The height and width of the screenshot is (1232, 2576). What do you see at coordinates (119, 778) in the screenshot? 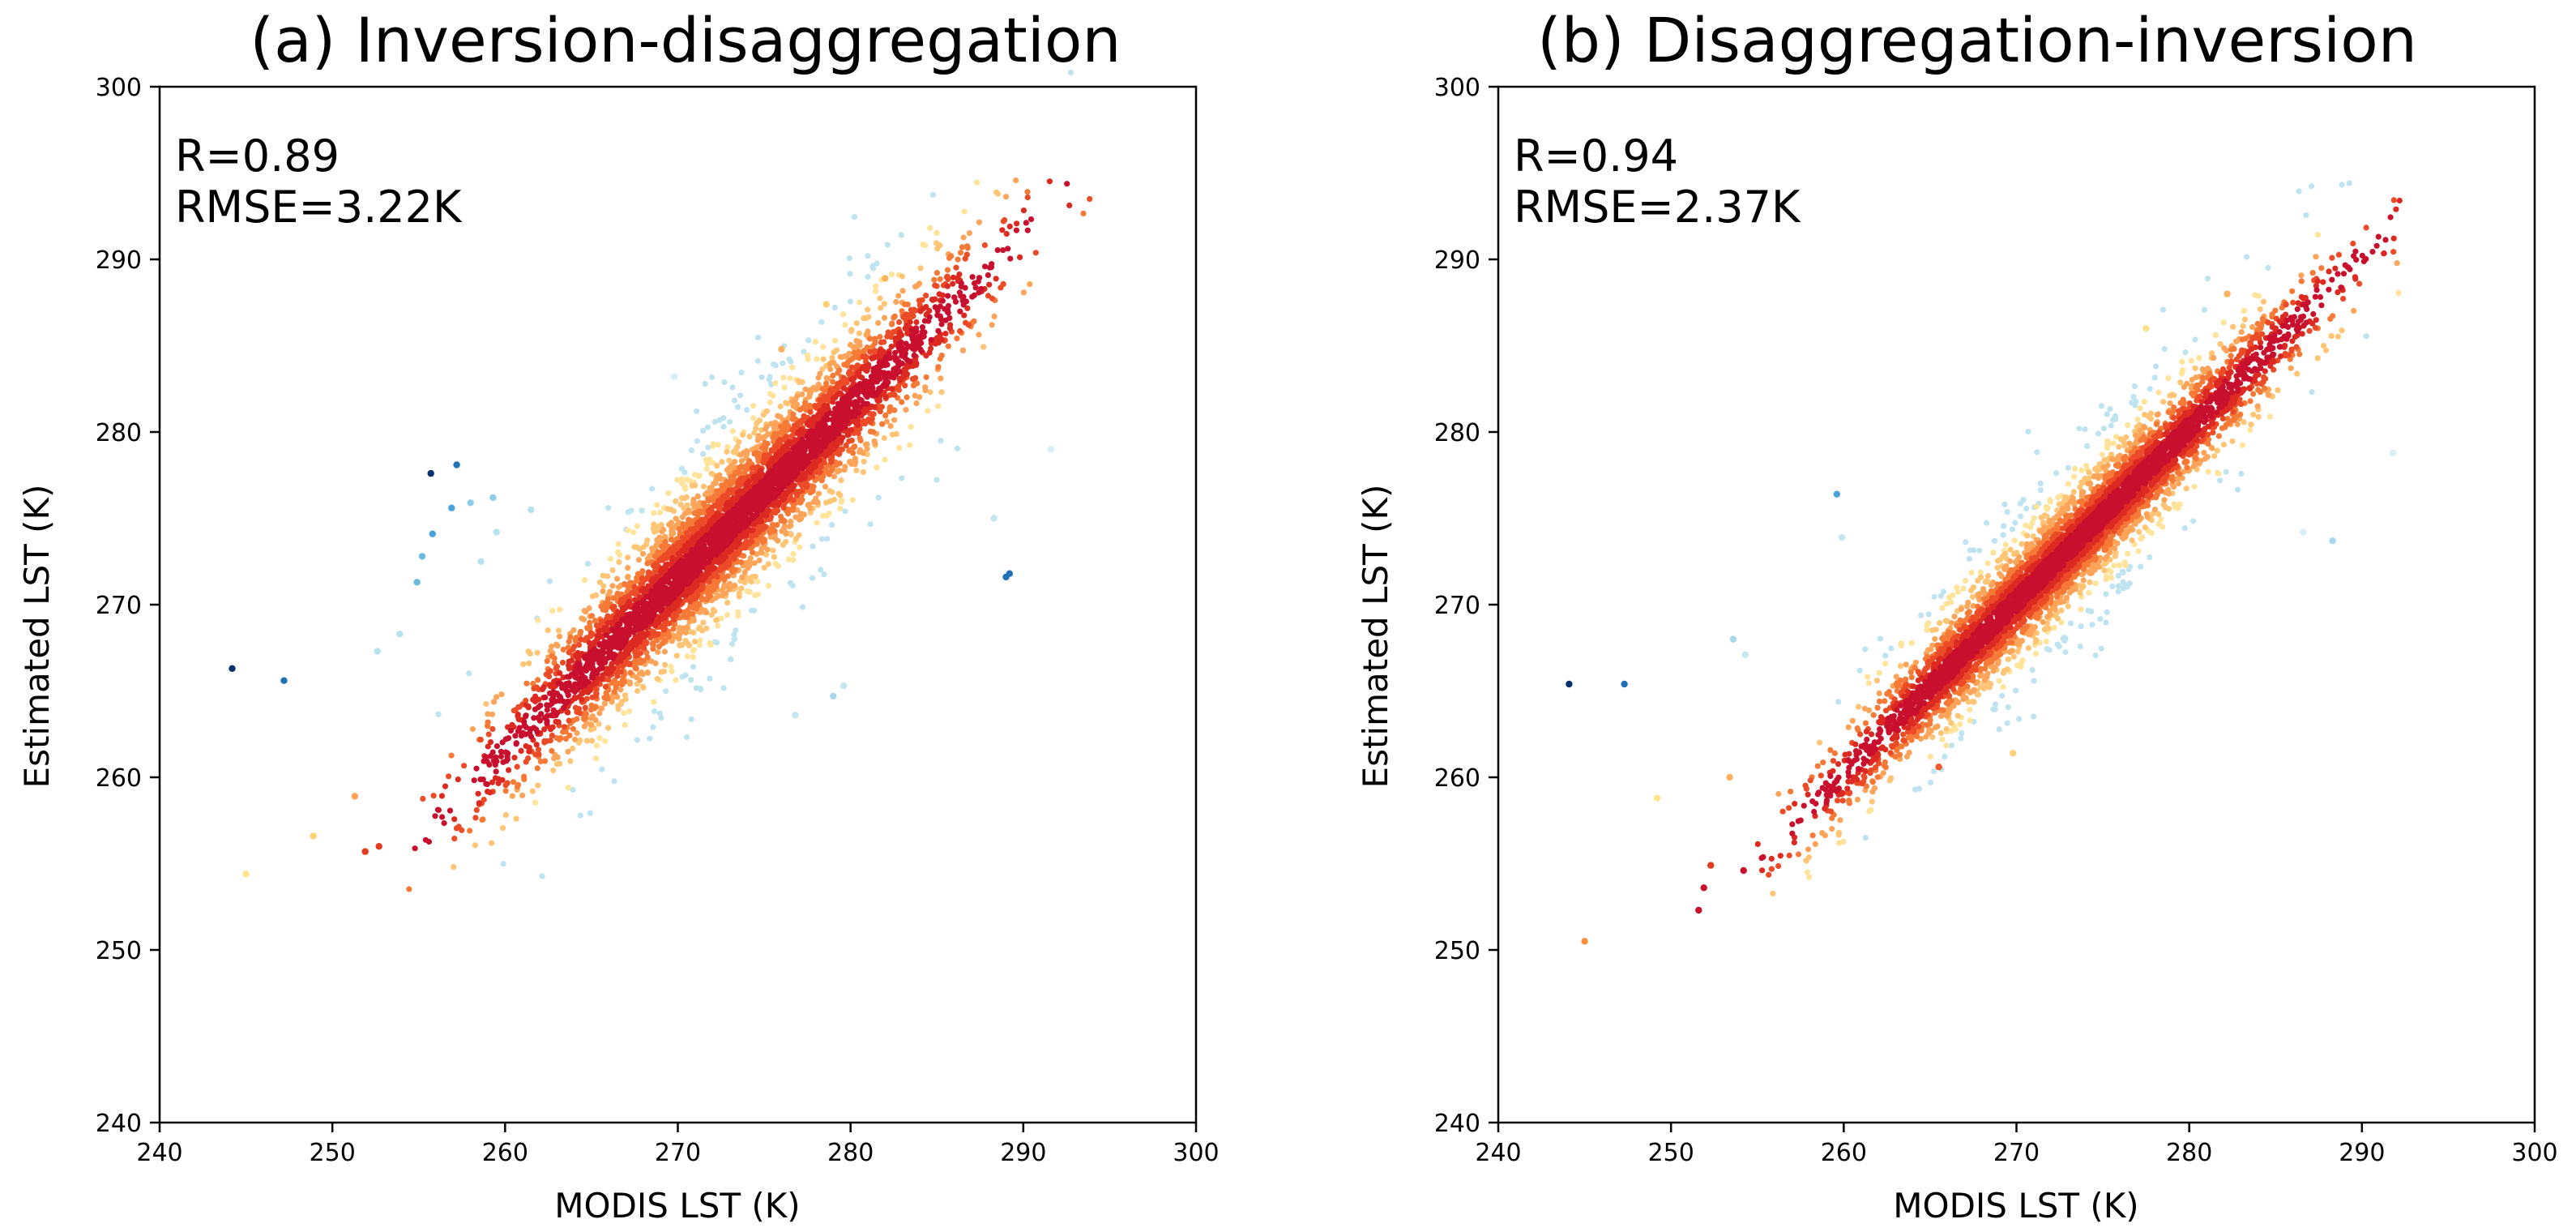
I see `y-tick-label: 260` at bounding box center [119, 778].